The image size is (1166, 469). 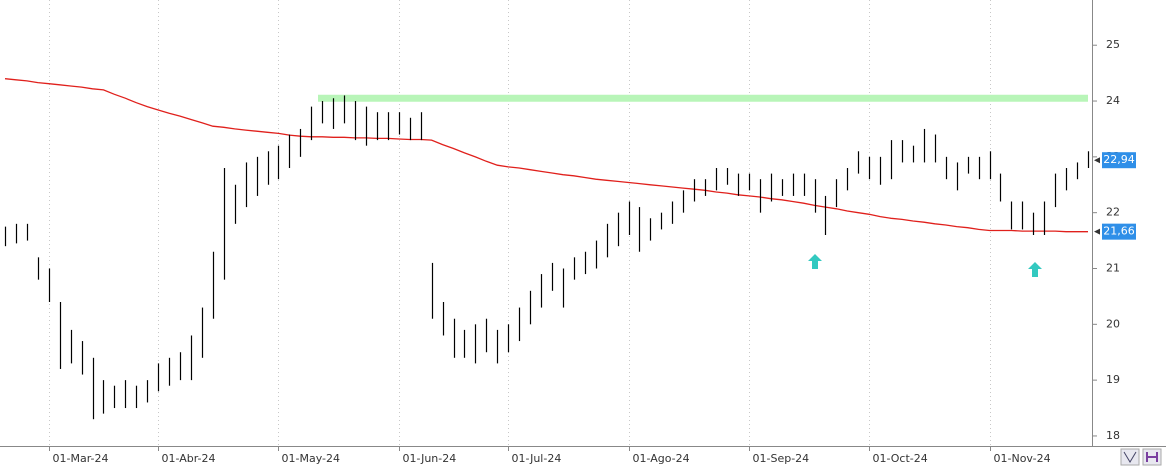 I want to click on y-tick-label: 19, so click(x=1113, y=379).